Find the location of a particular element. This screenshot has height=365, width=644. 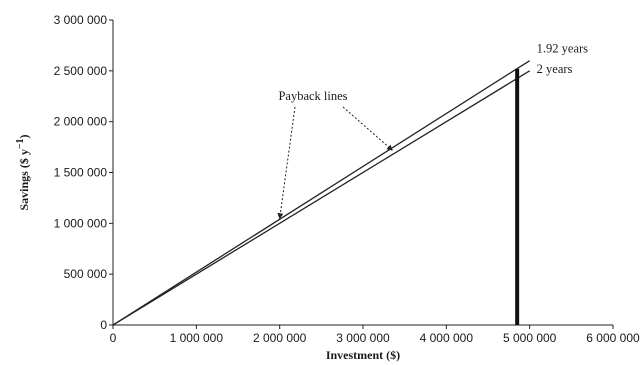

x-tick-label: 4 000 000 is located at coordinates (447, 338).